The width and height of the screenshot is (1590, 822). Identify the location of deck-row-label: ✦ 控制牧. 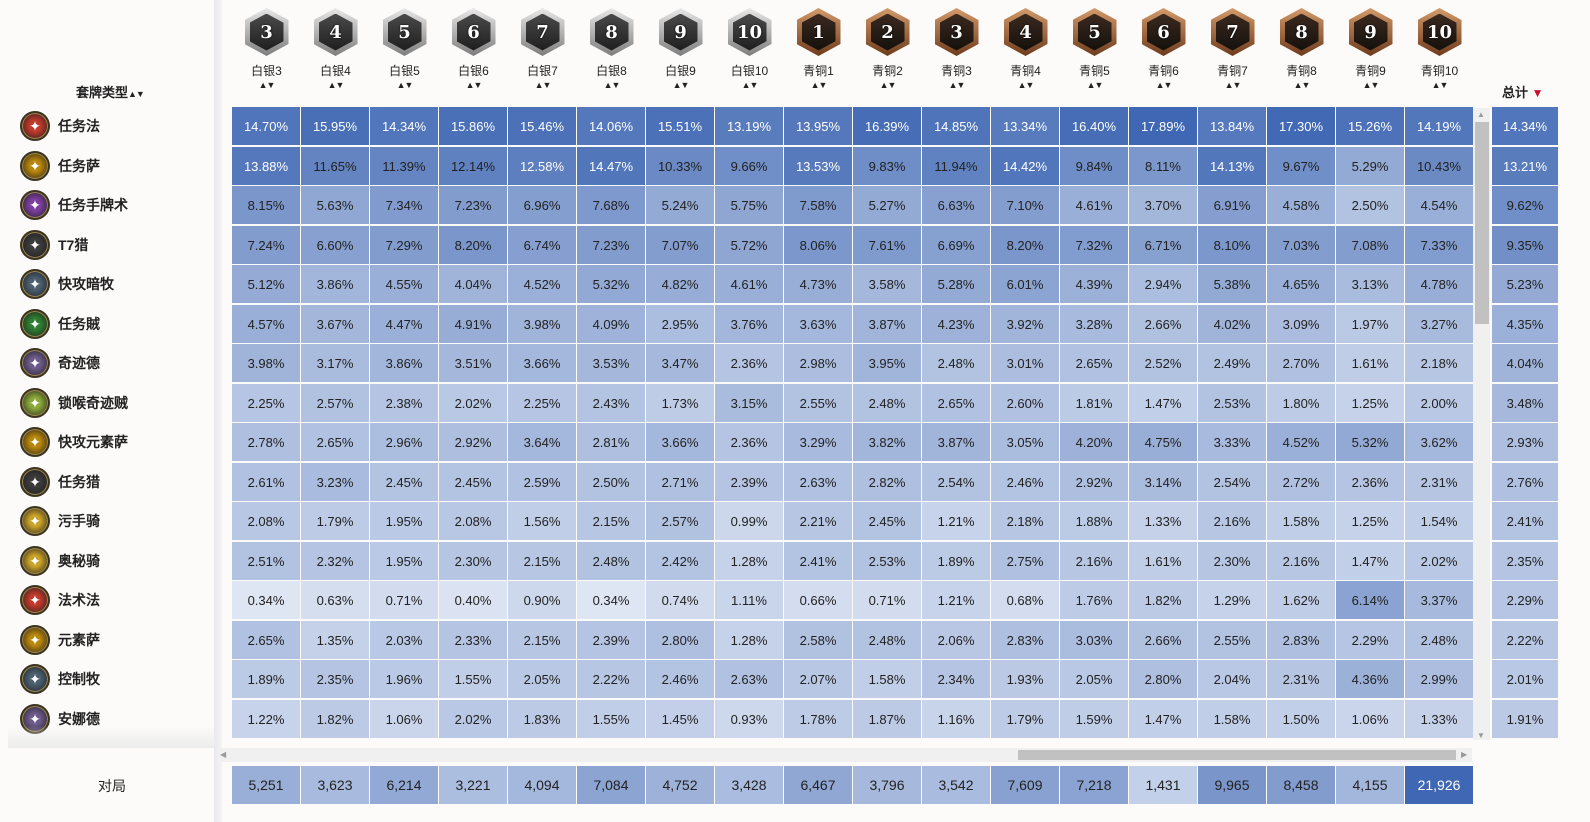
(60, 679).